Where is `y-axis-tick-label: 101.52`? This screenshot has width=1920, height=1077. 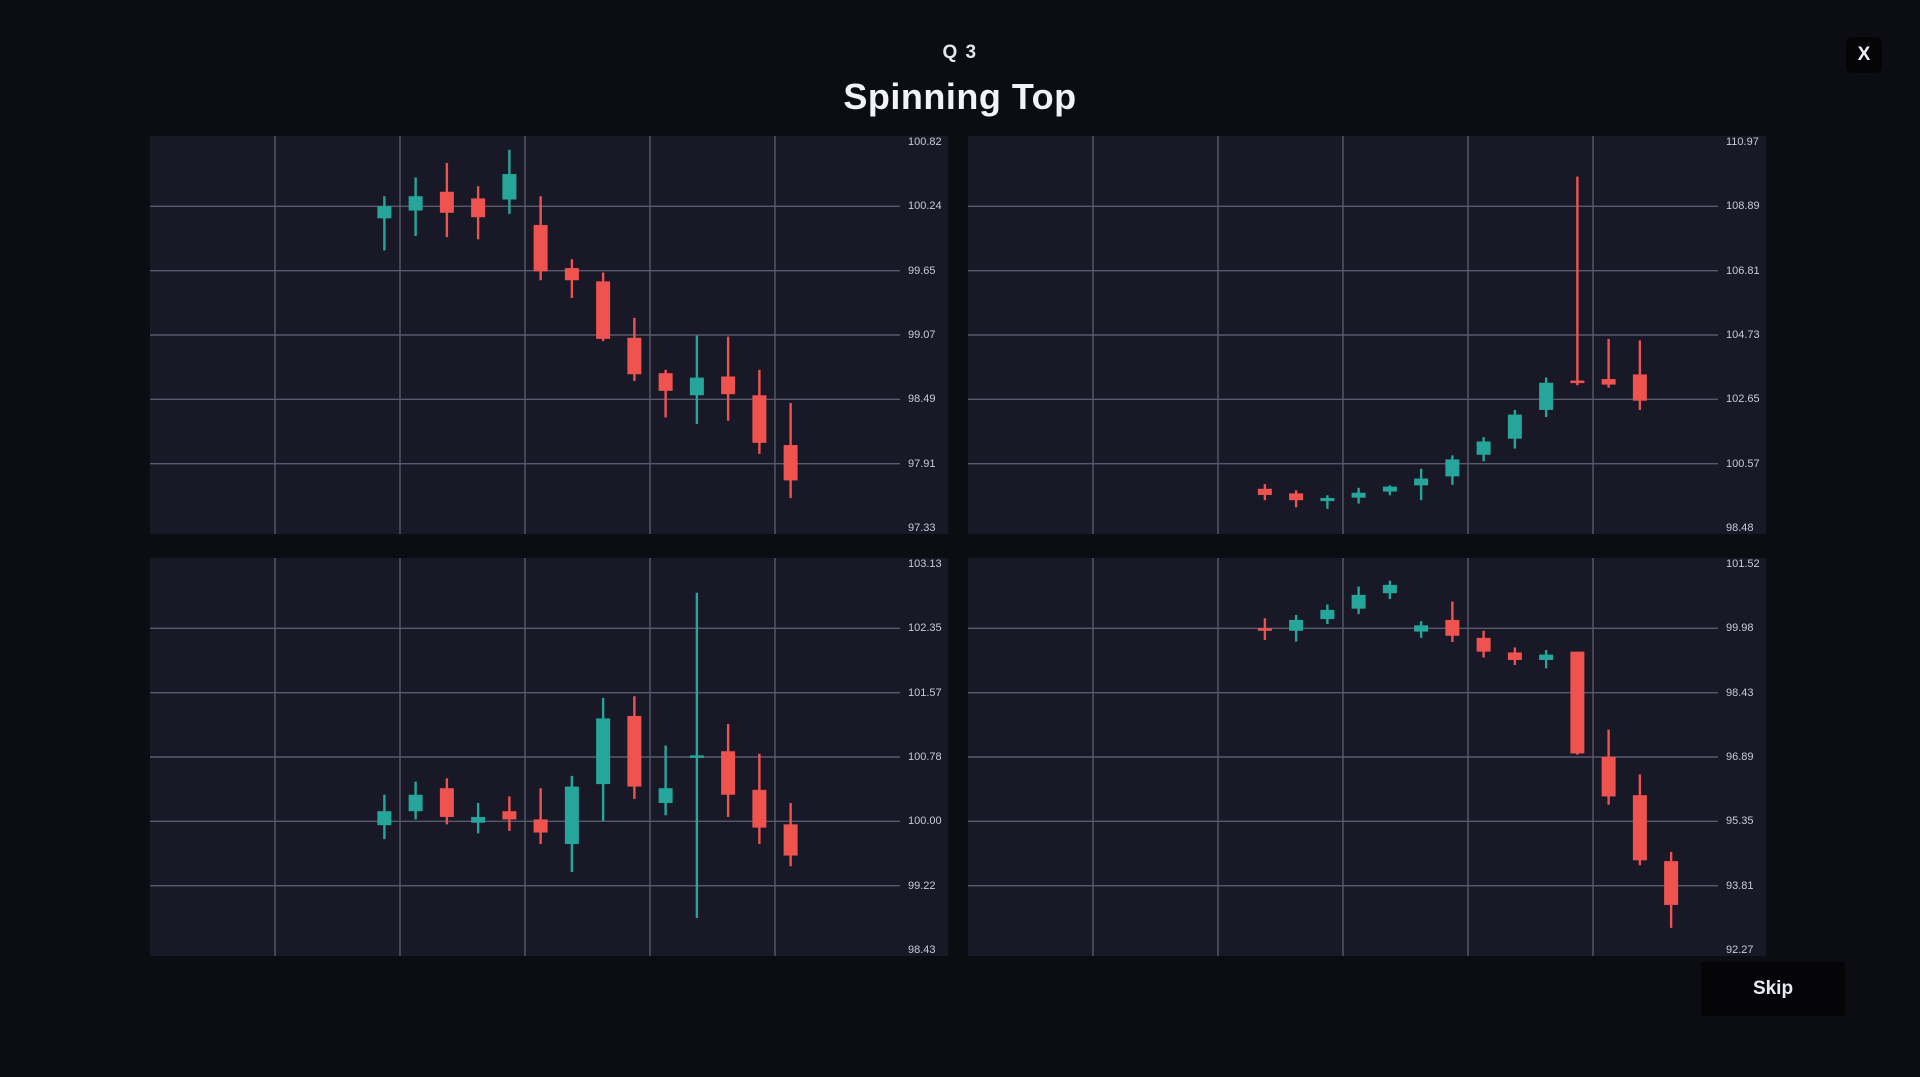 y-axis-tick-label: 101.52 is located at coordinates (1743, 564).